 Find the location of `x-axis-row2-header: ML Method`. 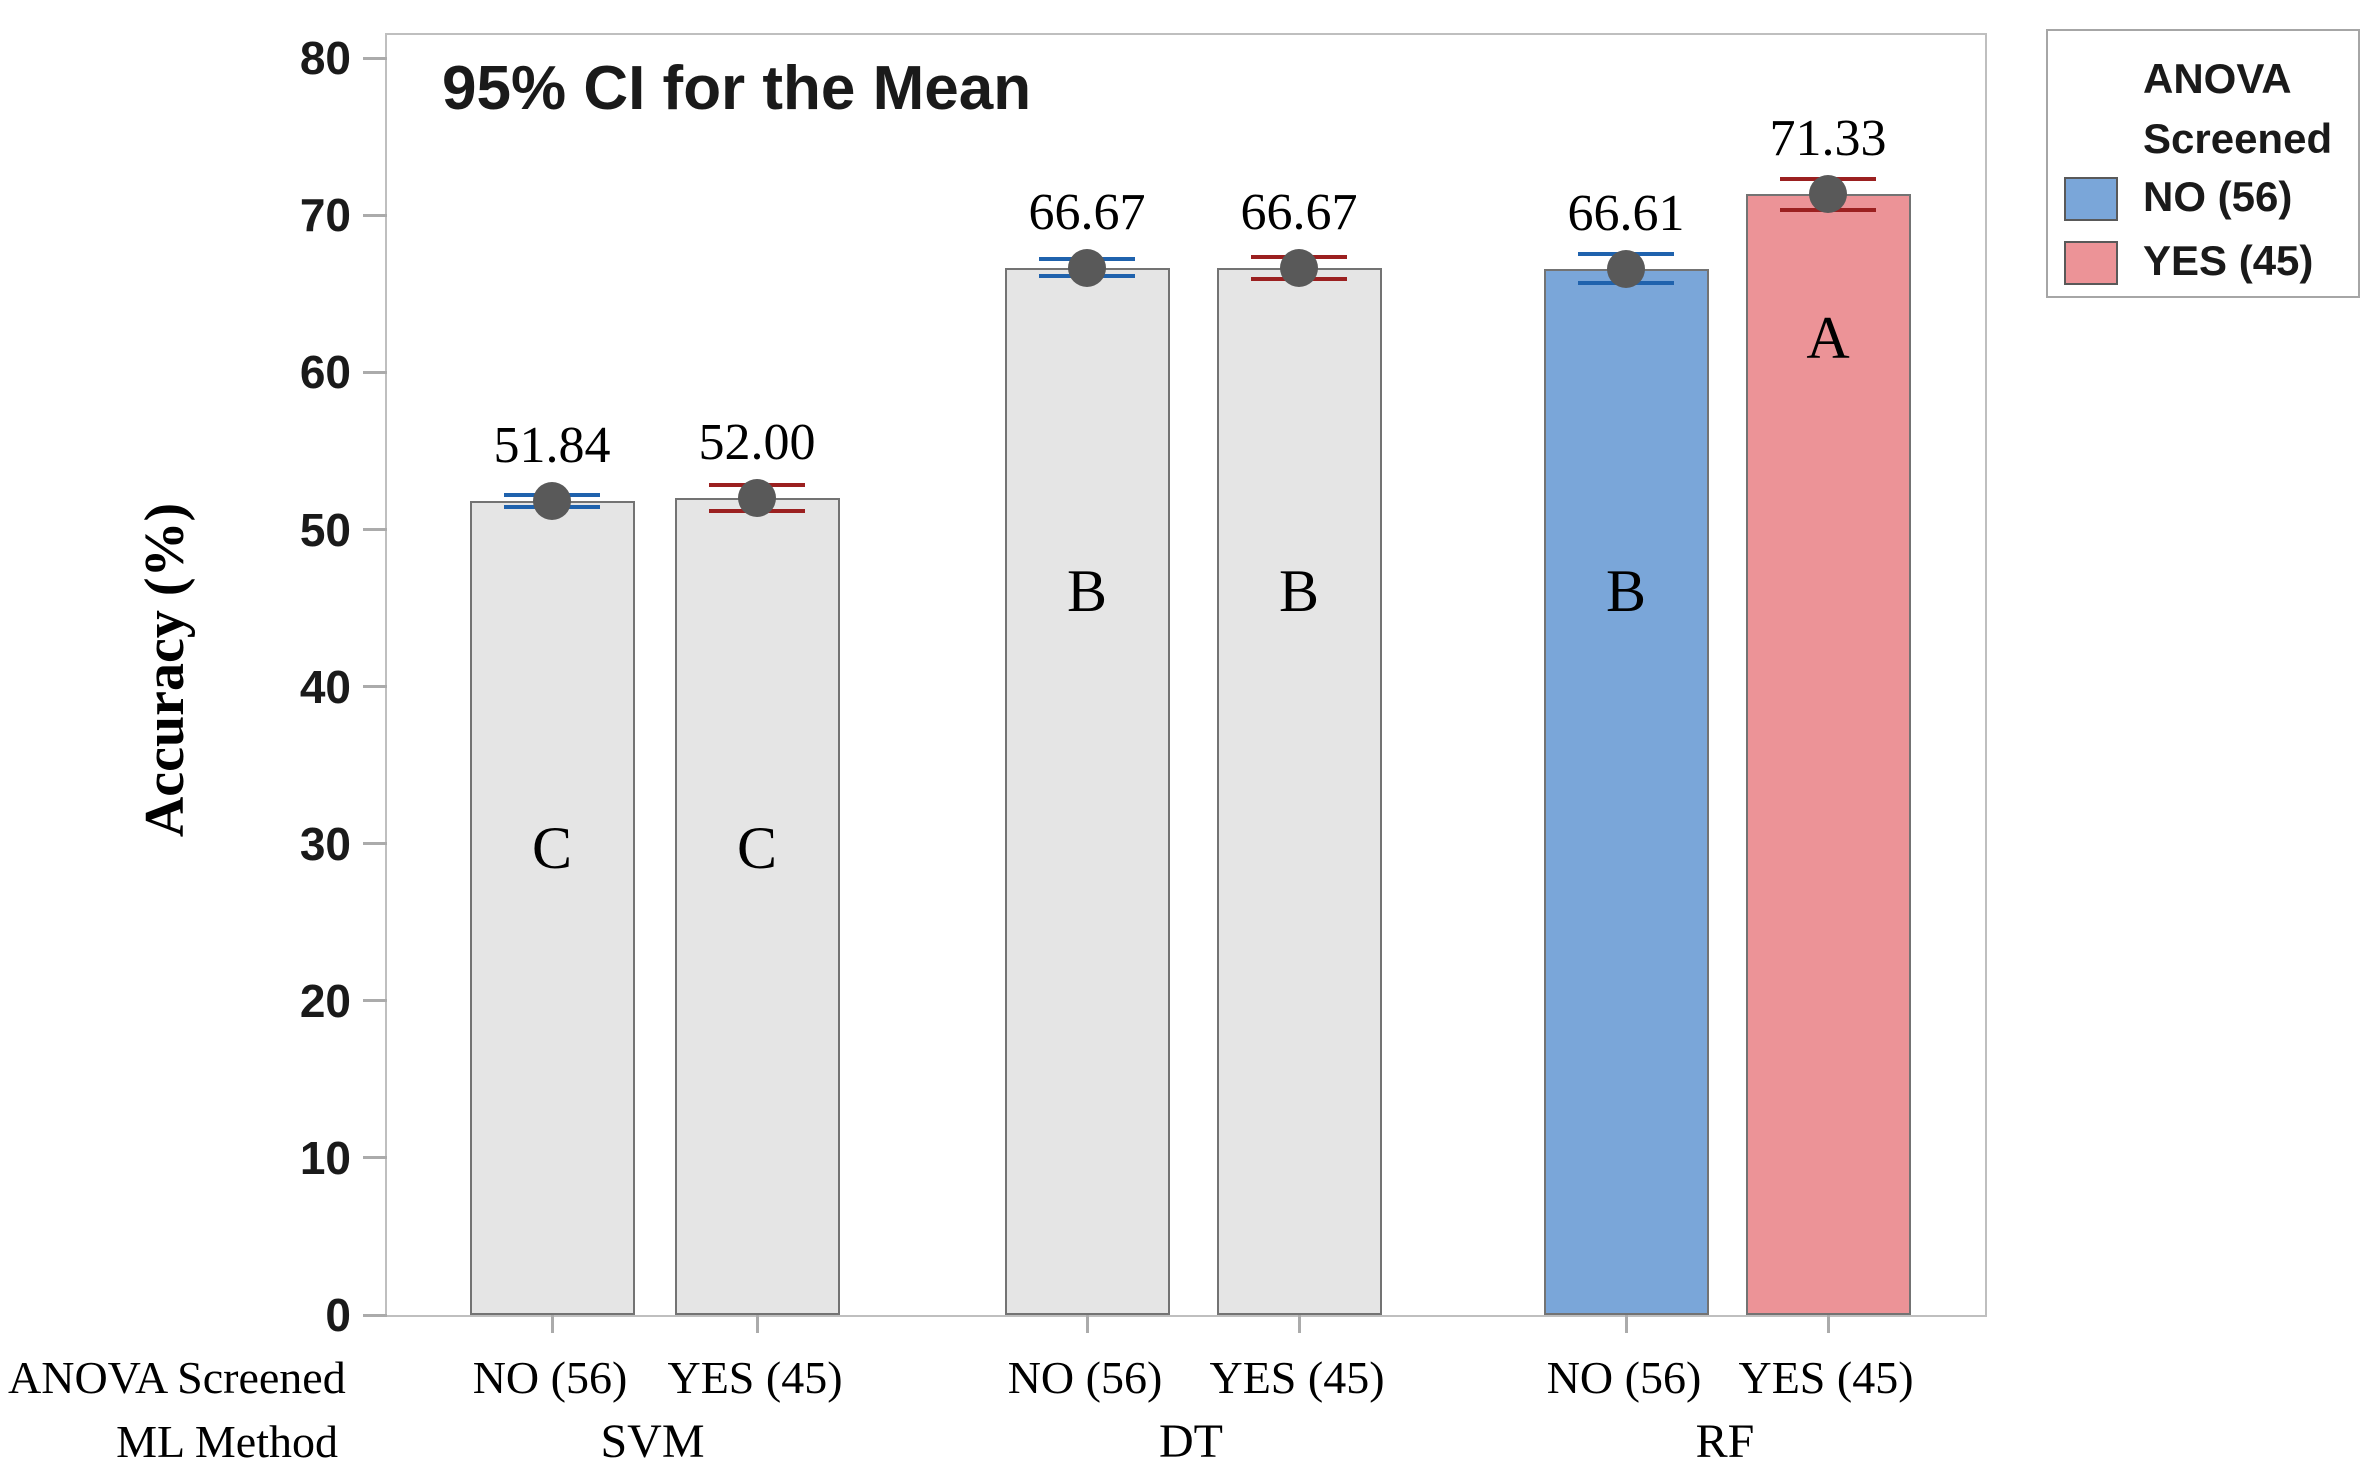

x-axis-row2-header: ML Method is located at coordinates (227, 1440).